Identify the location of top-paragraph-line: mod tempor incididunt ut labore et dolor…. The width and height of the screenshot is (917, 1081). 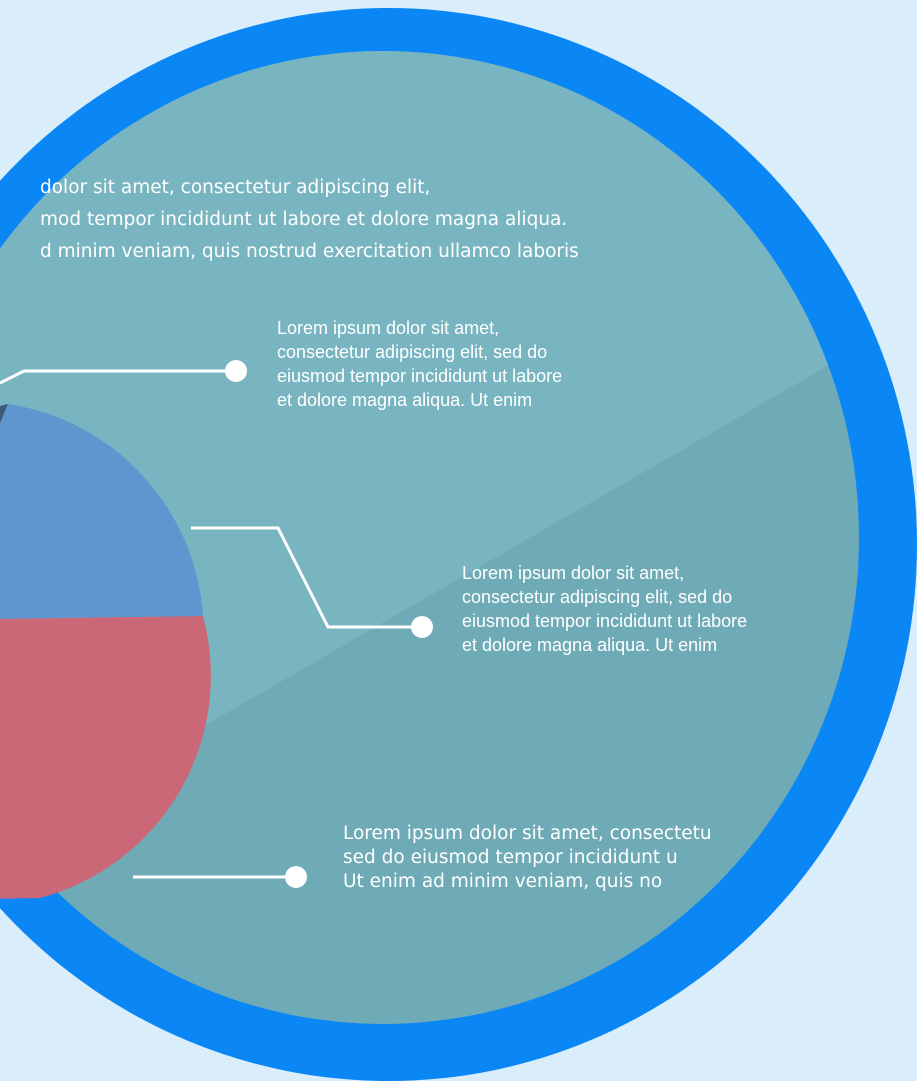
(304, 219).